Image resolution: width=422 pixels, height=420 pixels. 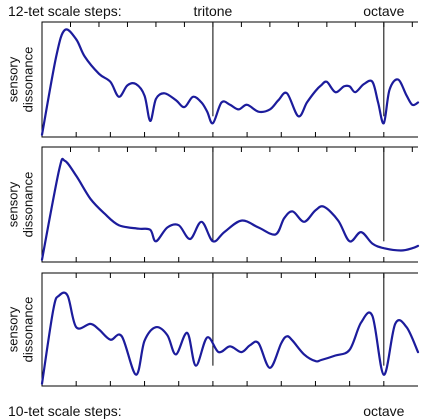 What do you see at coordinates (65, 11) in the screenshot?
I see `top-axis-label: 12-tet scale steps:` at bounding box center [65, 11].